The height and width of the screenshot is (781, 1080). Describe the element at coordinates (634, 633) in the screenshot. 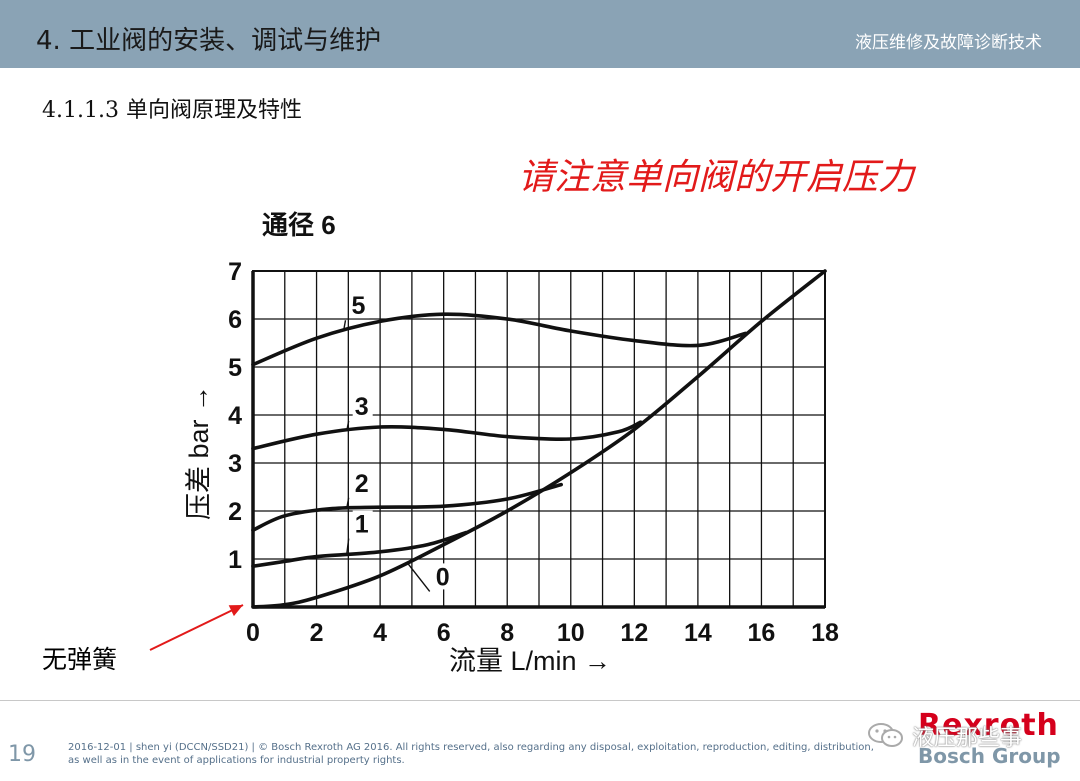

I see `x-tick-label: 12` at that location.